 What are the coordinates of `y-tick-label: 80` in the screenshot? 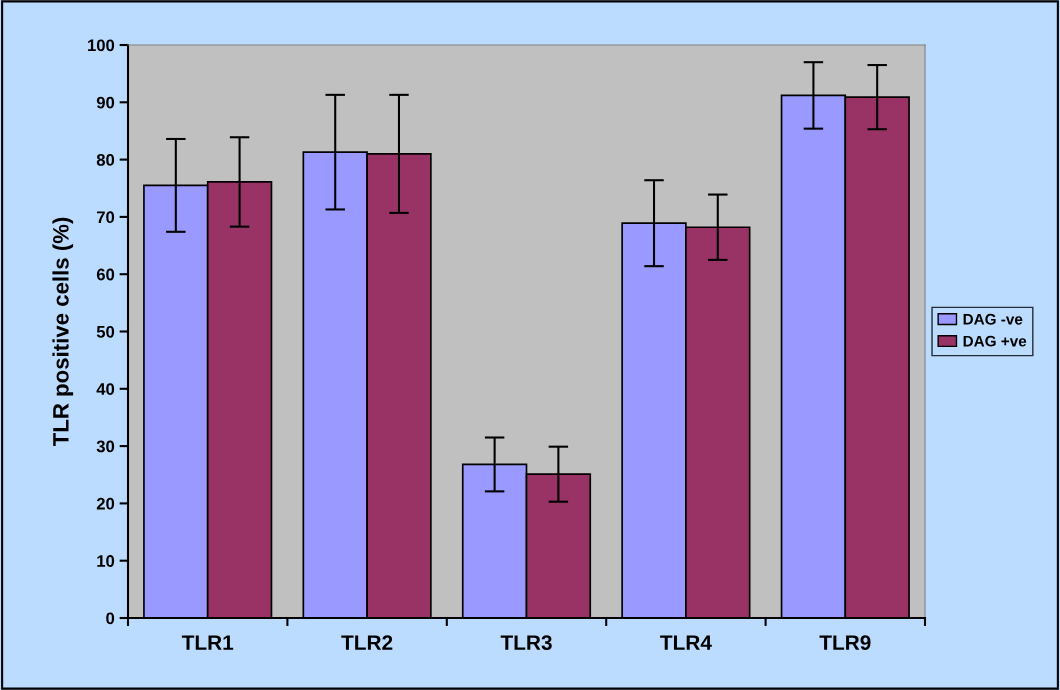 It's located at (105, 160).